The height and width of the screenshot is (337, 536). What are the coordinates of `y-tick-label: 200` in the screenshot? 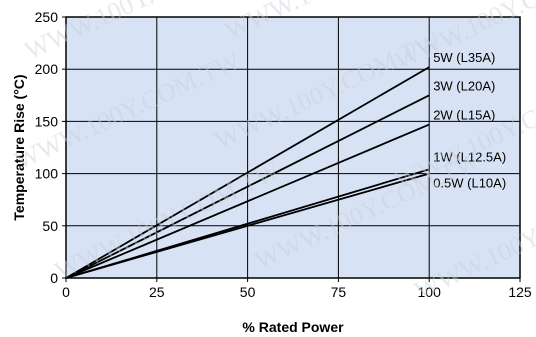 It's located at (47, 69).